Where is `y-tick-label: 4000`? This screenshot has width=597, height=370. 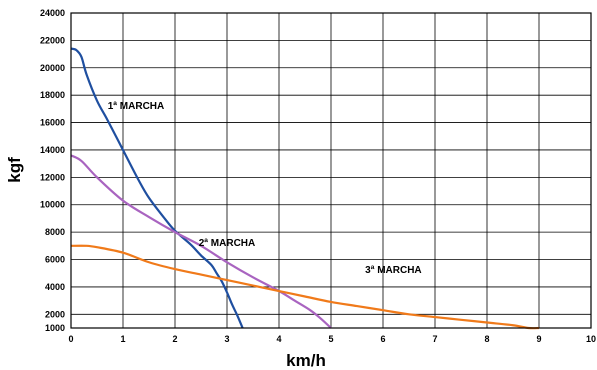
y-tick-label: 4000 is located at coordinates (55, 287).